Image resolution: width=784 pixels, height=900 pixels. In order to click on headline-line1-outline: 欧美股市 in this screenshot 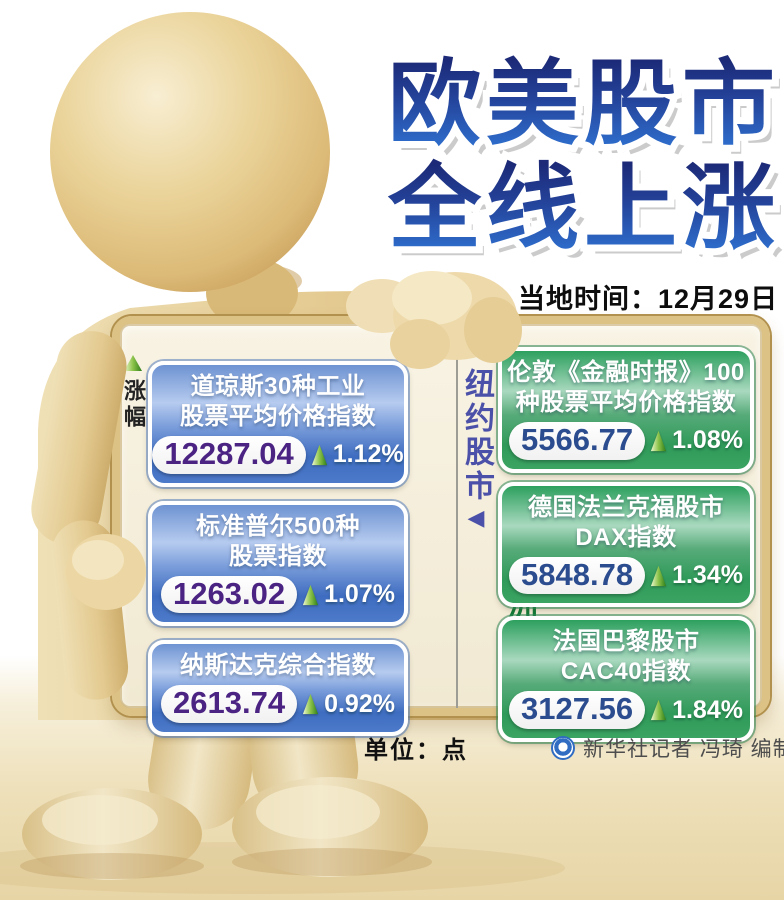, I will do `click(581, 104)`.